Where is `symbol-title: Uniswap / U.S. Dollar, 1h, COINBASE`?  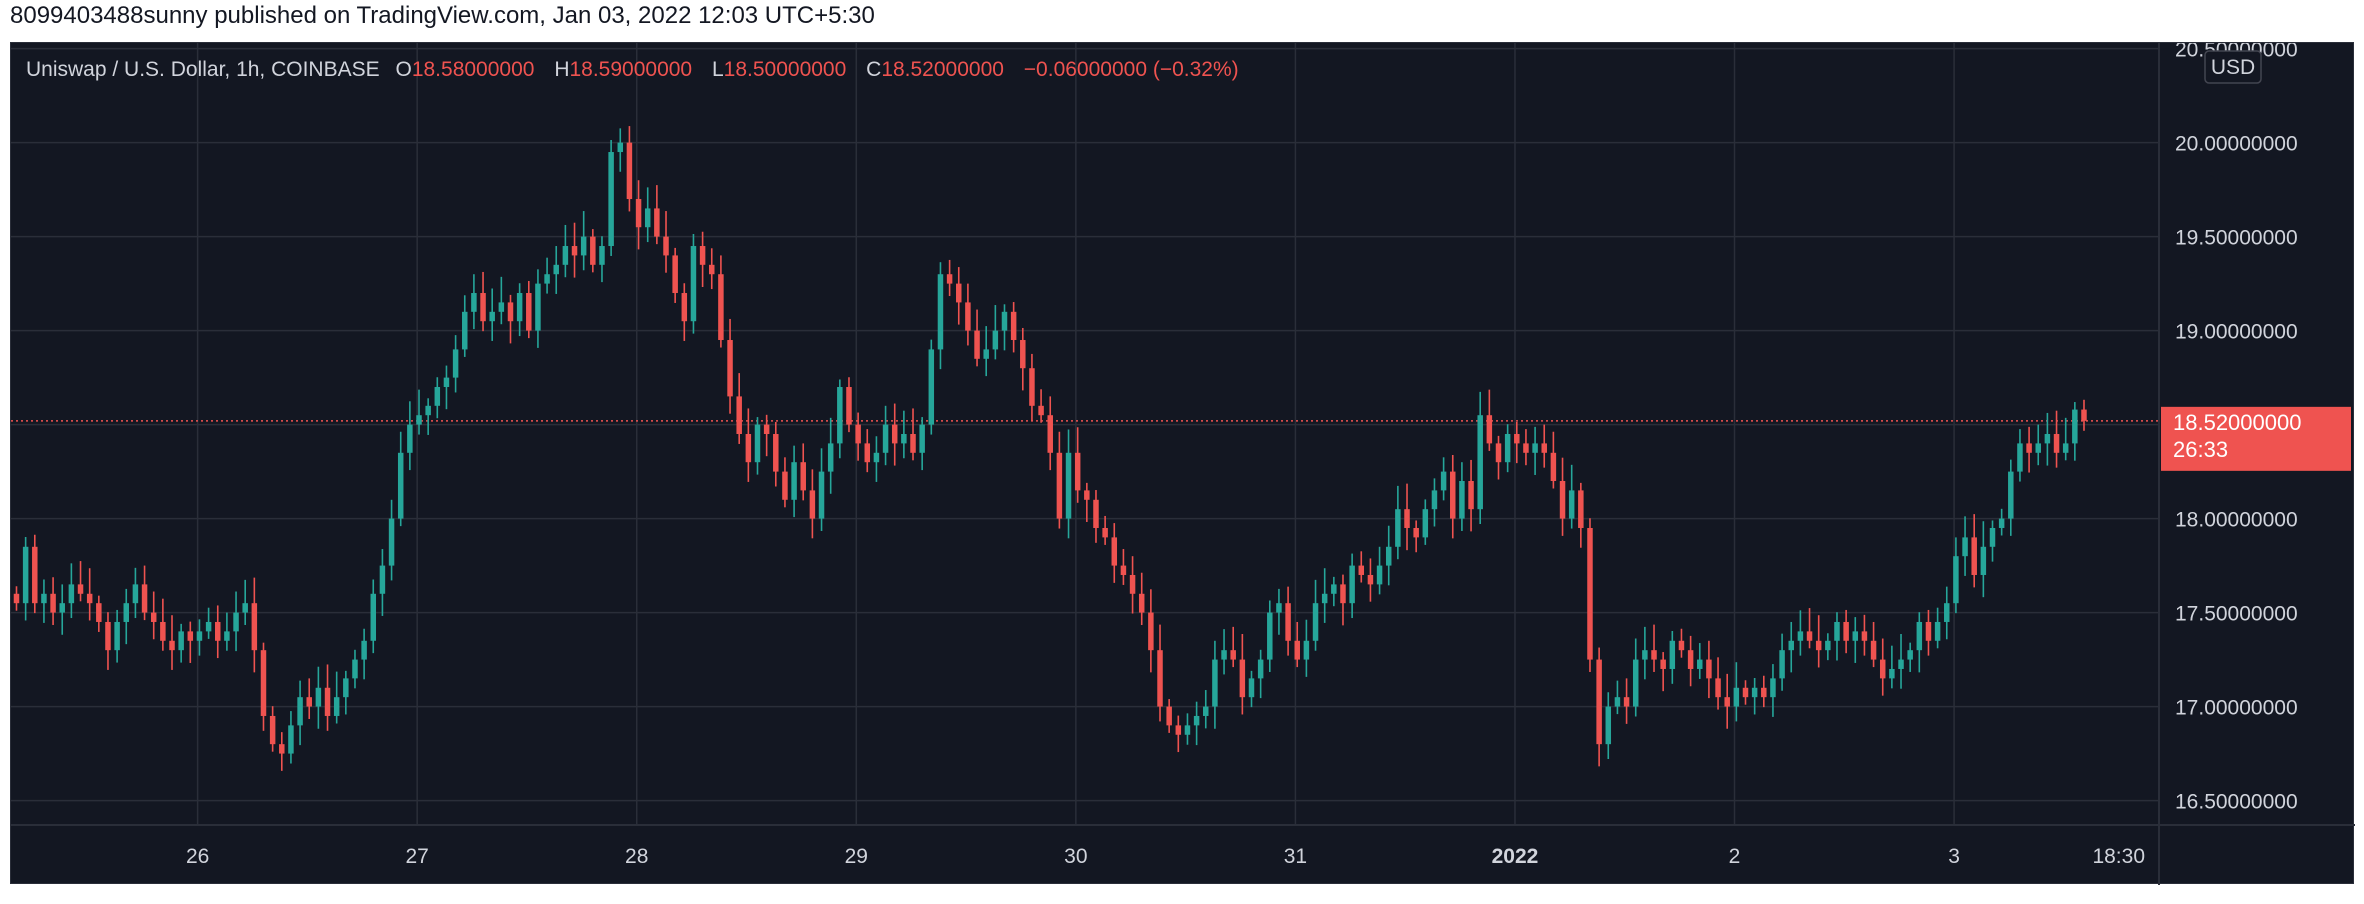
symbol-title: Uniswap / U.S. Dollar, 1h, COINBASE is located at coordinates (203, 69).